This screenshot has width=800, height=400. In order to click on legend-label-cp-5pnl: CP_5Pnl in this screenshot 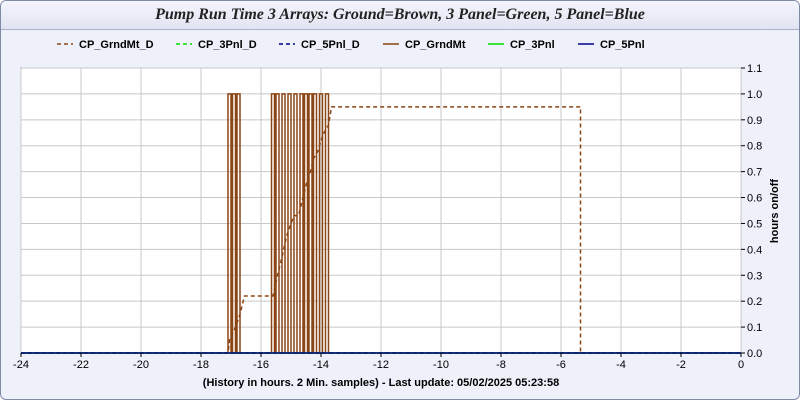, I will do `click(622, 45)`.